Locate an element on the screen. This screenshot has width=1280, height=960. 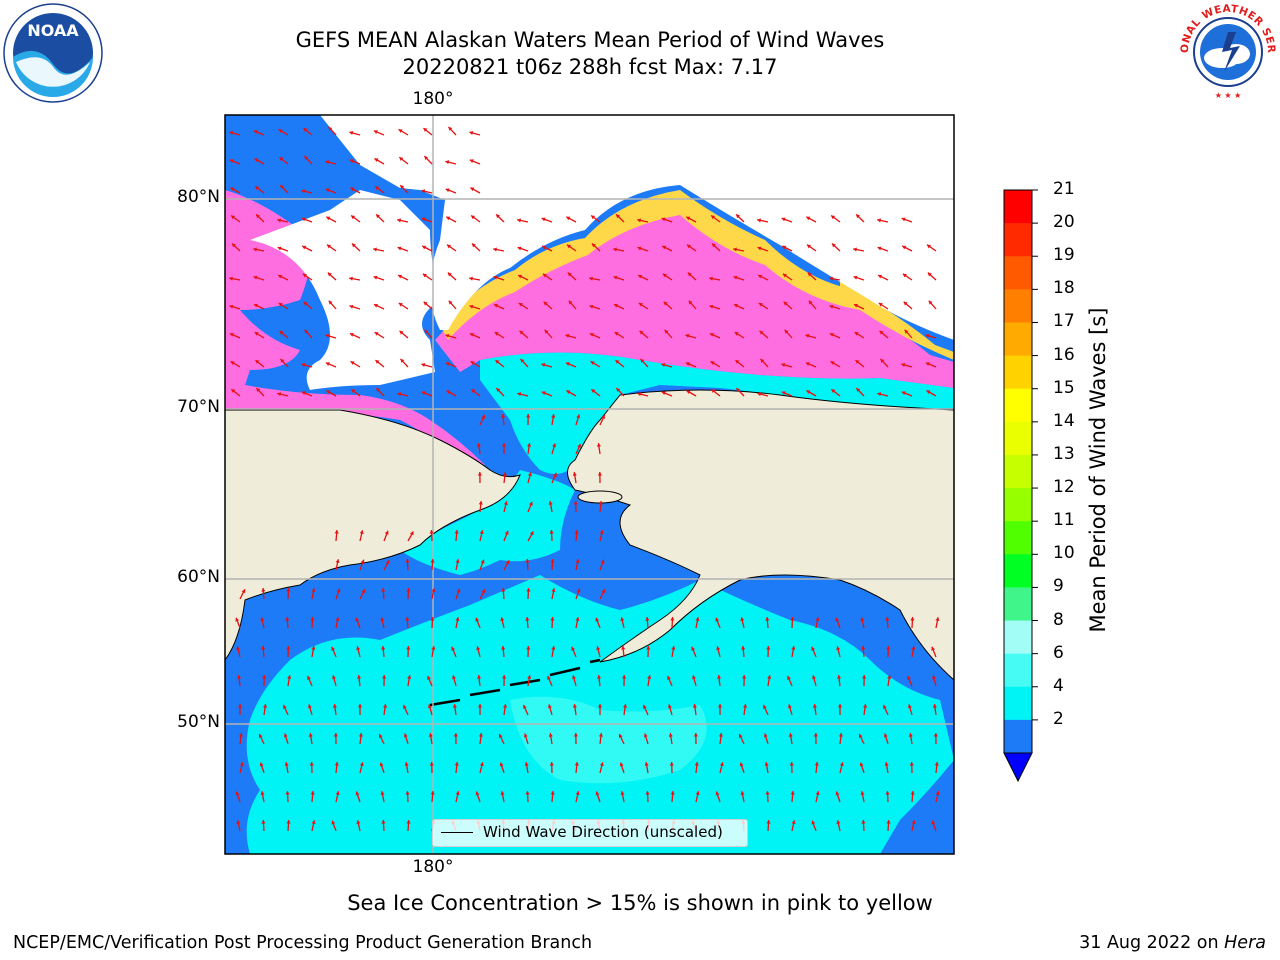
siberia-land is located at coordinates (373, 535).